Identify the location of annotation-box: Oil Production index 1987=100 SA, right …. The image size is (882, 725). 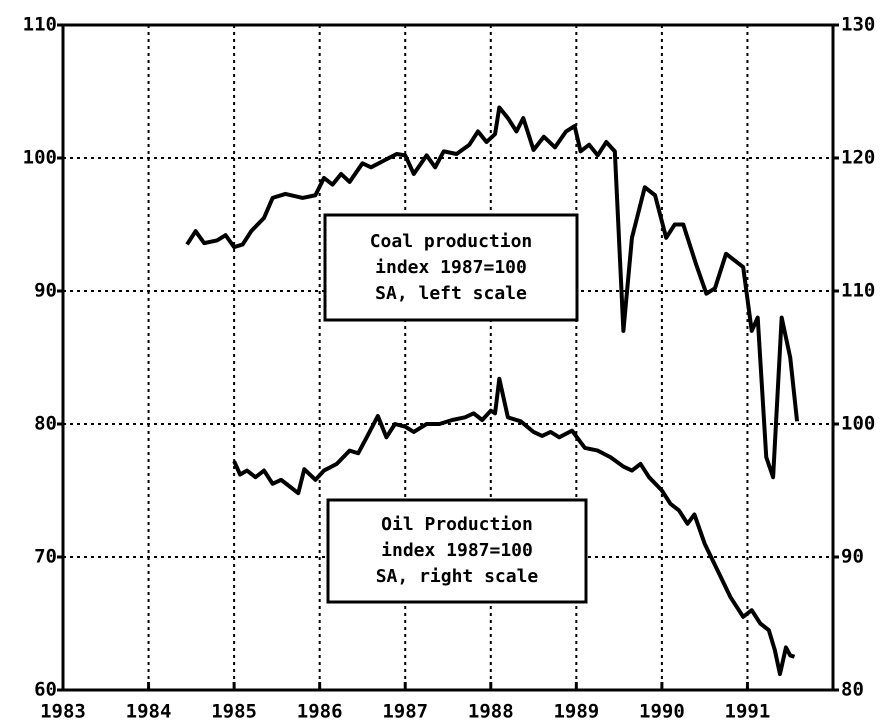
(457, 551).